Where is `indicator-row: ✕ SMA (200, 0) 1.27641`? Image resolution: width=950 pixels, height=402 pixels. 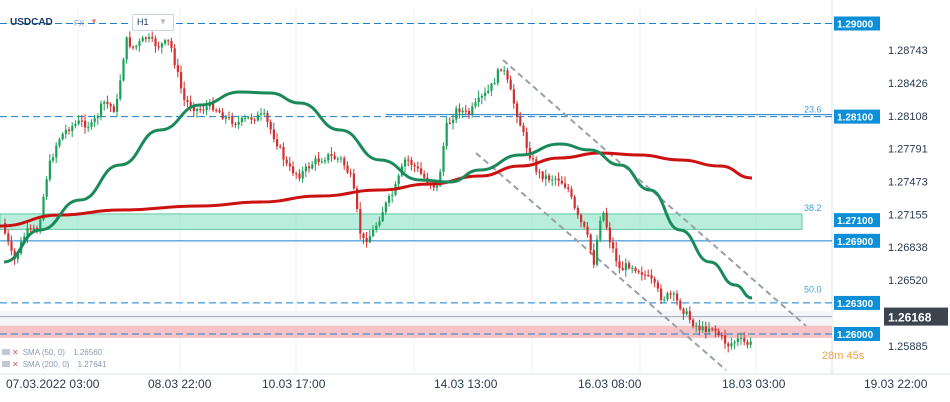
indicator-row: ✕ SMA (200, 0) 1.27641 is located at coordinates (54, 364).